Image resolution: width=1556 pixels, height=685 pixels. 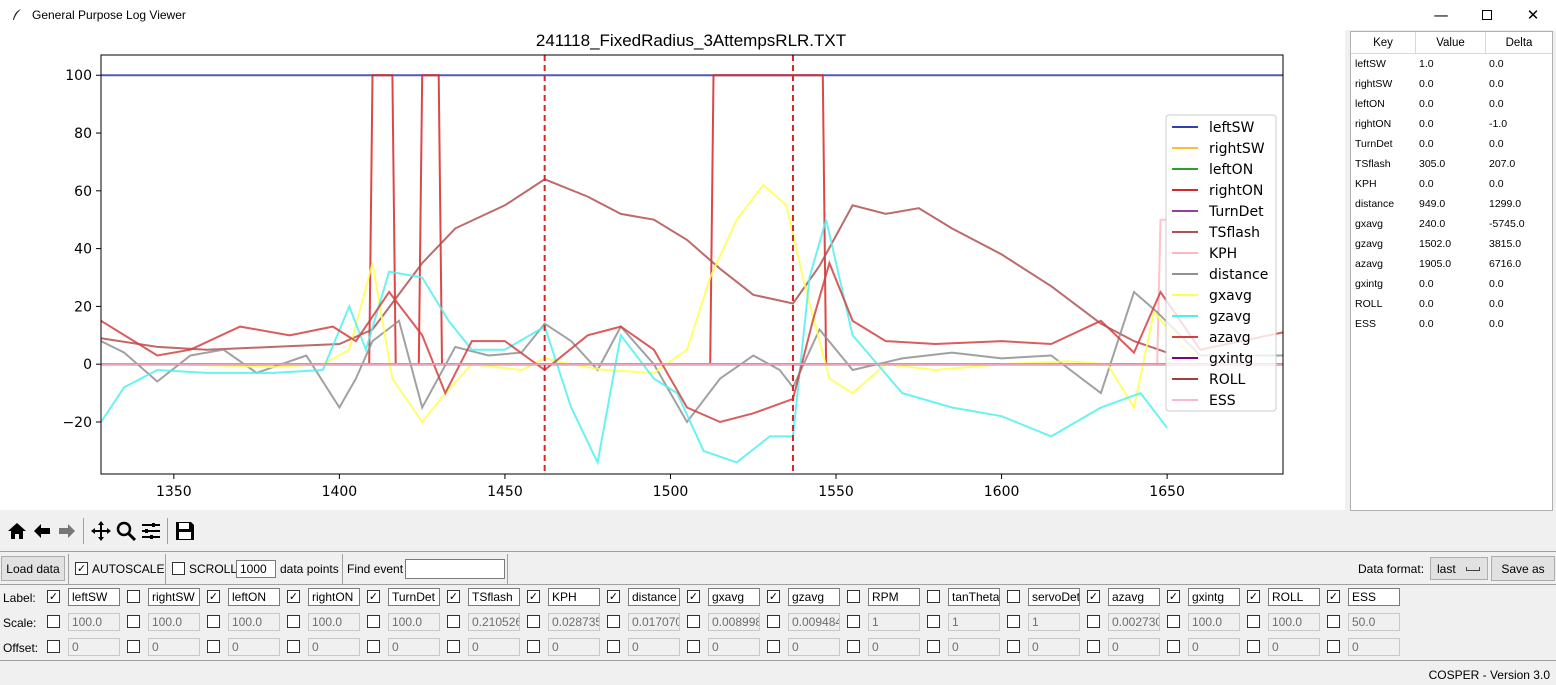 What do you see at coordinates (1451, 144) in the screenshot?
I see `table-row: TurnDet 0.0 0.0` at bounding box center [1451, 144].